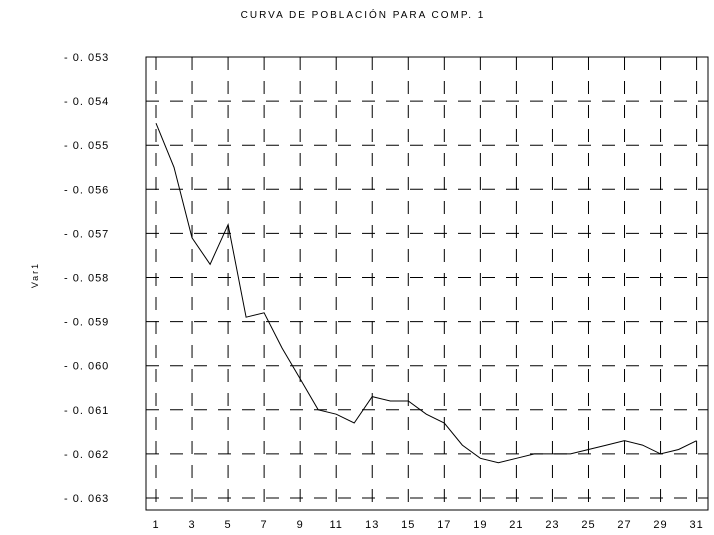 The width and height of the screenshot is (714, 535). I want to click on y-tick-label: - 0. 062, so click(86, 455).